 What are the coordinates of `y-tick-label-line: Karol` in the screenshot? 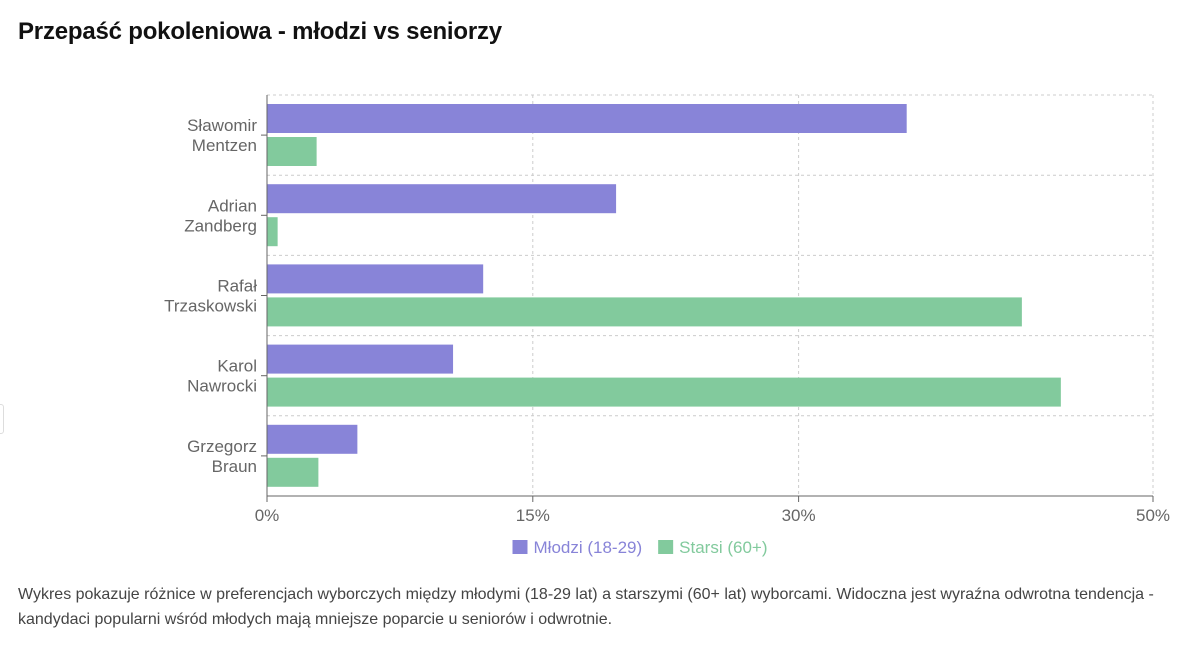 It's located at (237, 366).